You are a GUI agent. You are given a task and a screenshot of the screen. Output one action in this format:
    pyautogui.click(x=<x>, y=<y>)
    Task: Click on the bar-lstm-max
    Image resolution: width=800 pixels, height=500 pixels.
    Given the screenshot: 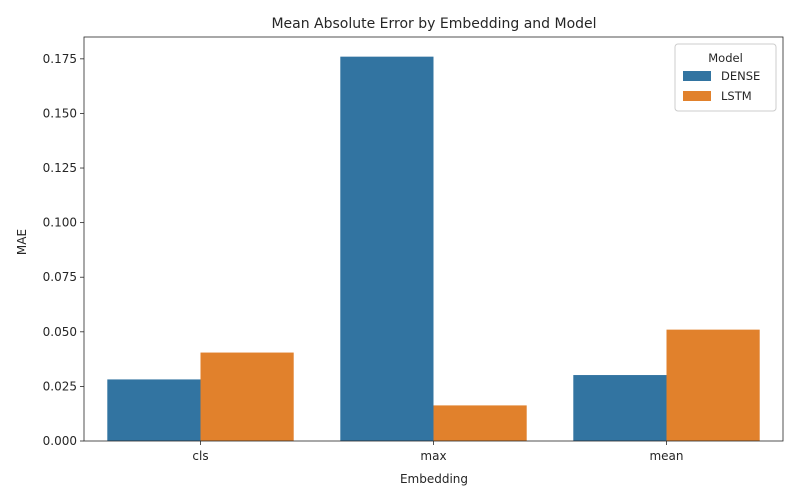 What is the action you would take?
    pyautogui.click(x=480, y=423)
    